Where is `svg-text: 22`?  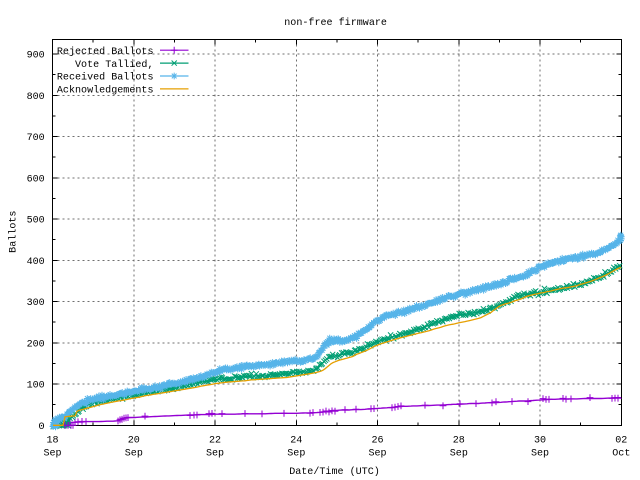 svg-text: 22 is located at coordinates (215, 441).